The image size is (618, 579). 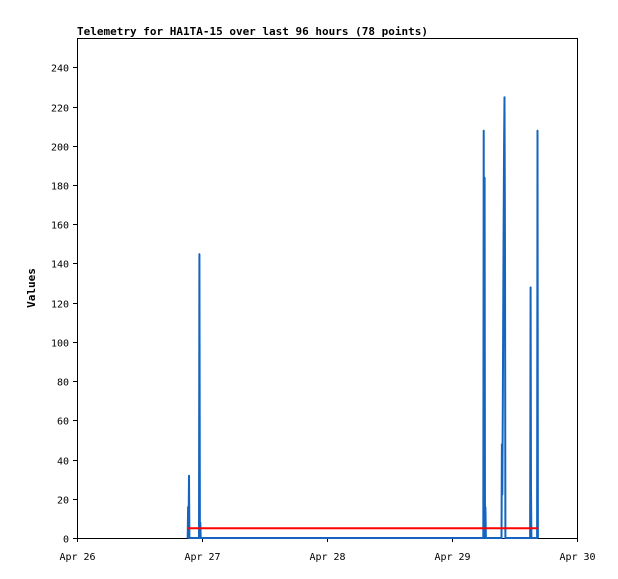 I want to click on y-tick-label: 160, so click(x=60, y=226).